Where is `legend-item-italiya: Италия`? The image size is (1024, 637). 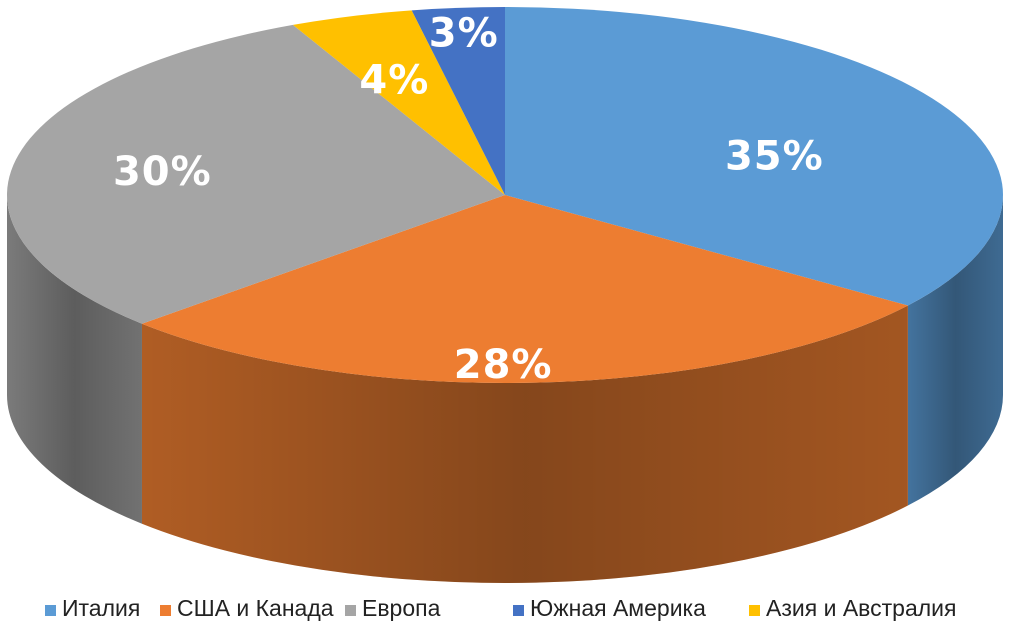 legend-item-italiya: Италия is located at coordinates (92, 608).